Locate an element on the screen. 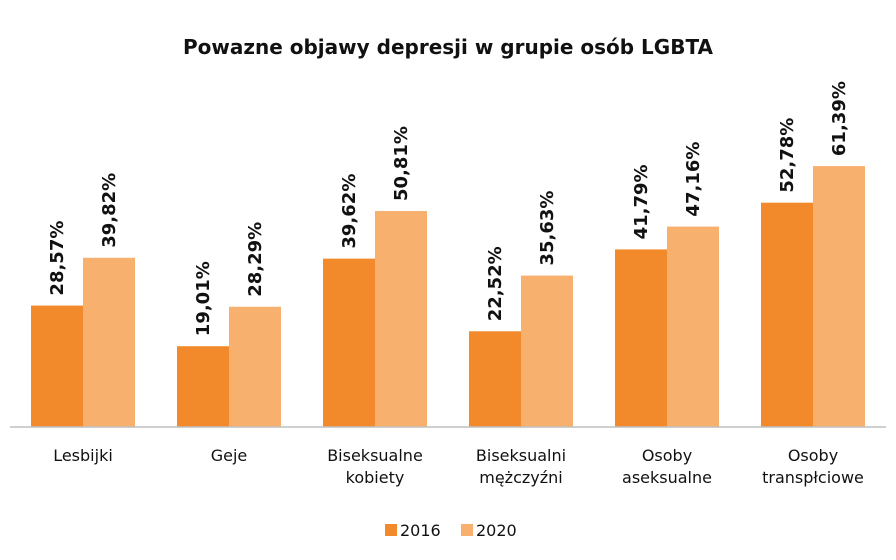 The image size is (896, 560). legend-label-2016: 2016 is located at coordinates (420, 530).